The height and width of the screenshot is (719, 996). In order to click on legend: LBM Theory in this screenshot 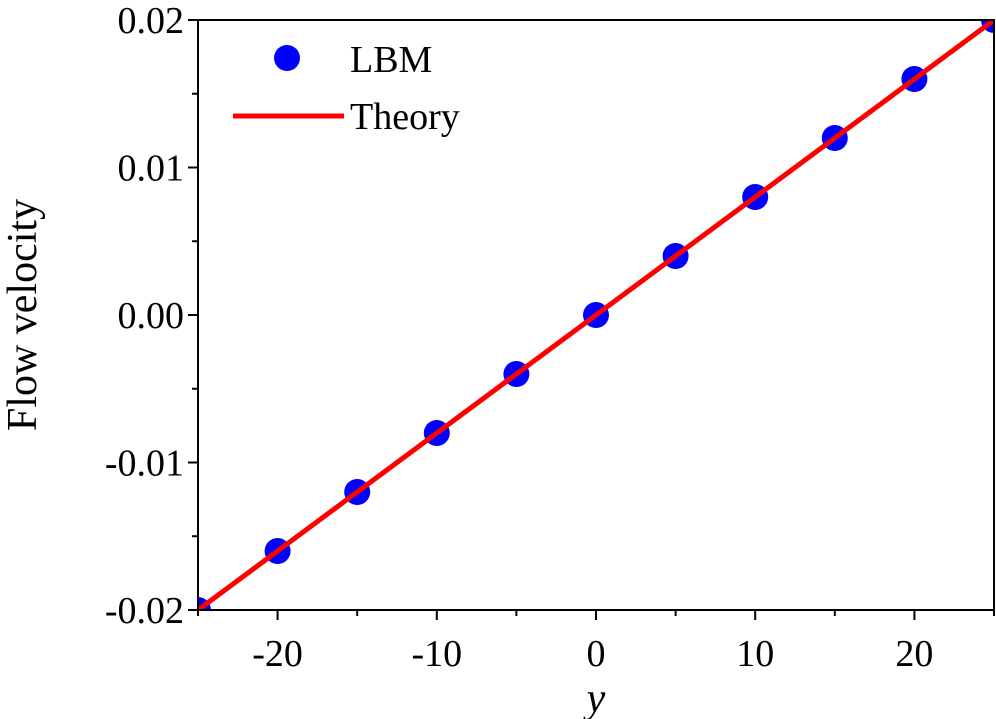, I will do `click(346, 88)`.